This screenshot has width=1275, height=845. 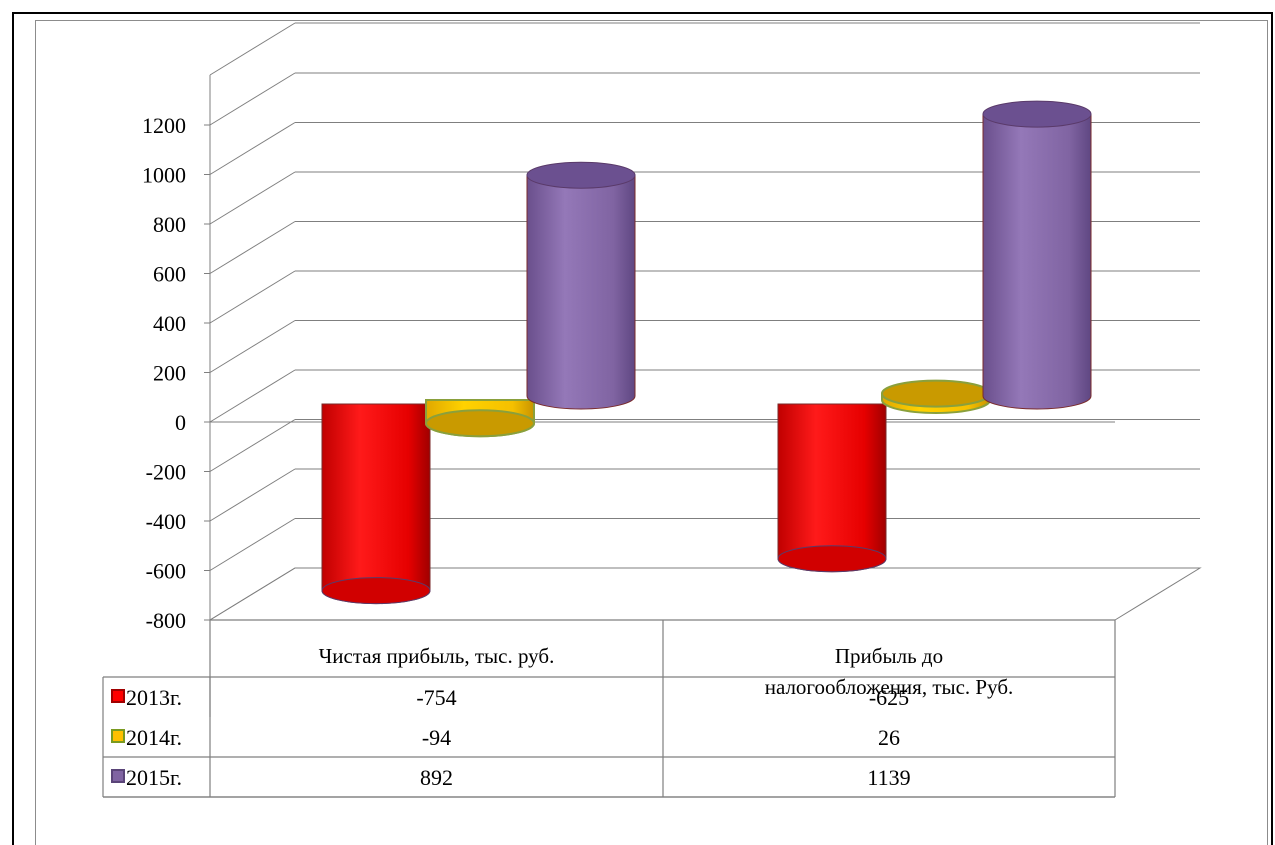 What do you see at coordinates (436, 737) in the screenshot?
I see `data-value: -94` at bounding box center [436, 737].